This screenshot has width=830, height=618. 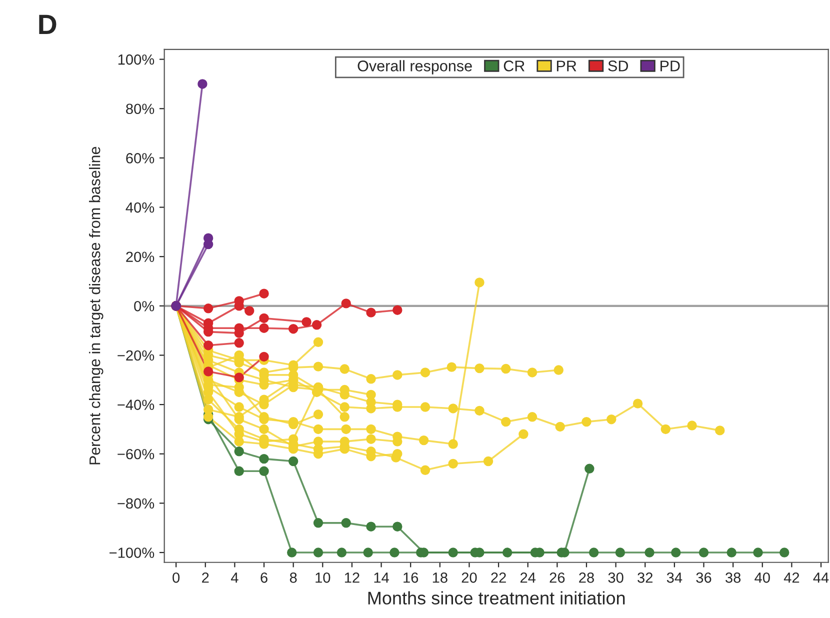 I want to click on y-axis-title: Percent change in target disease from baseline, so click(x=96, y=305).